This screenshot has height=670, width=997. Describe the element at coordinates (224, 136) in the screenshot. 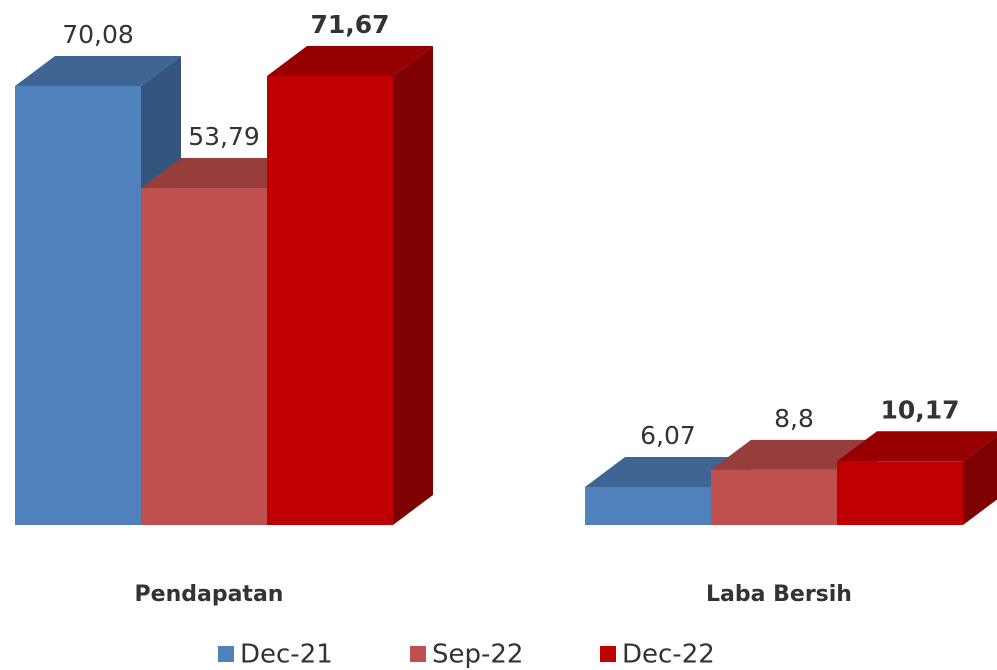

I see `value-label: 53,79` at that location.